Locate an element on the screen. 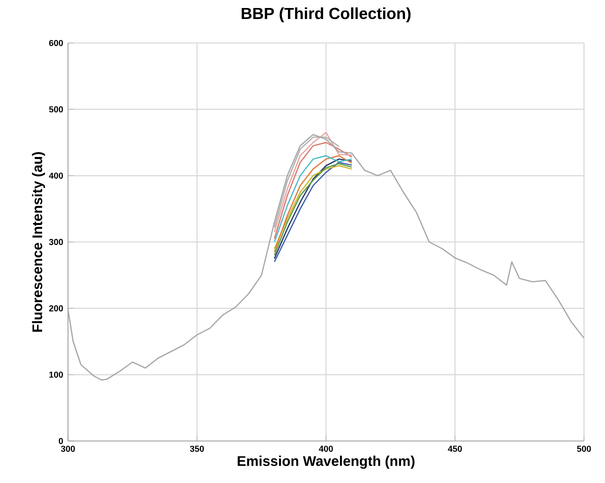  chart-title: BBP (Third Collection) is located at coordinates (326, 14).